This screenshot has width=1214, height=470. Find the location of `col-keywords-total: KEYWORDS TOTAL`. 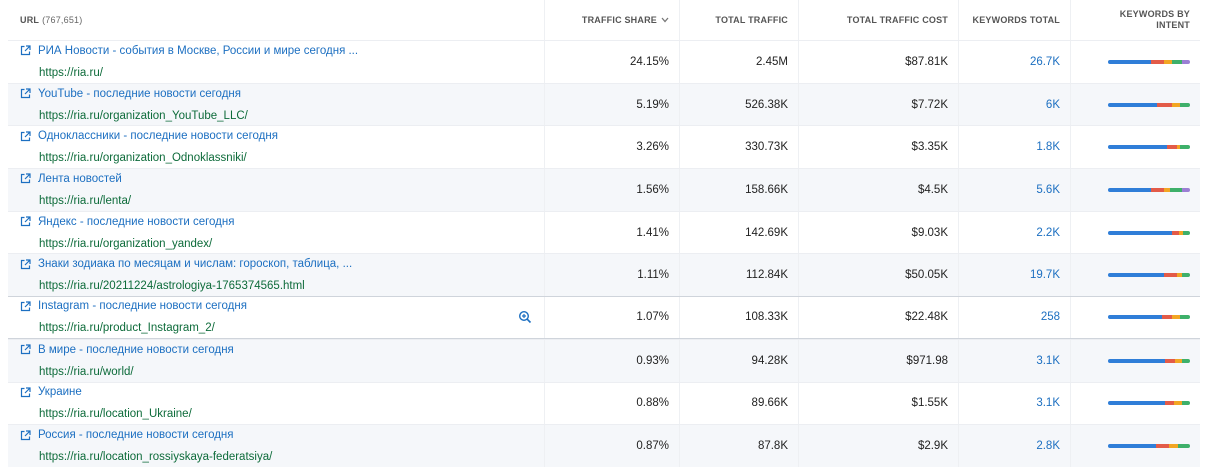

col-keywords-total: KEYWORDS TOTAL is located at coordinates (1015, 20).